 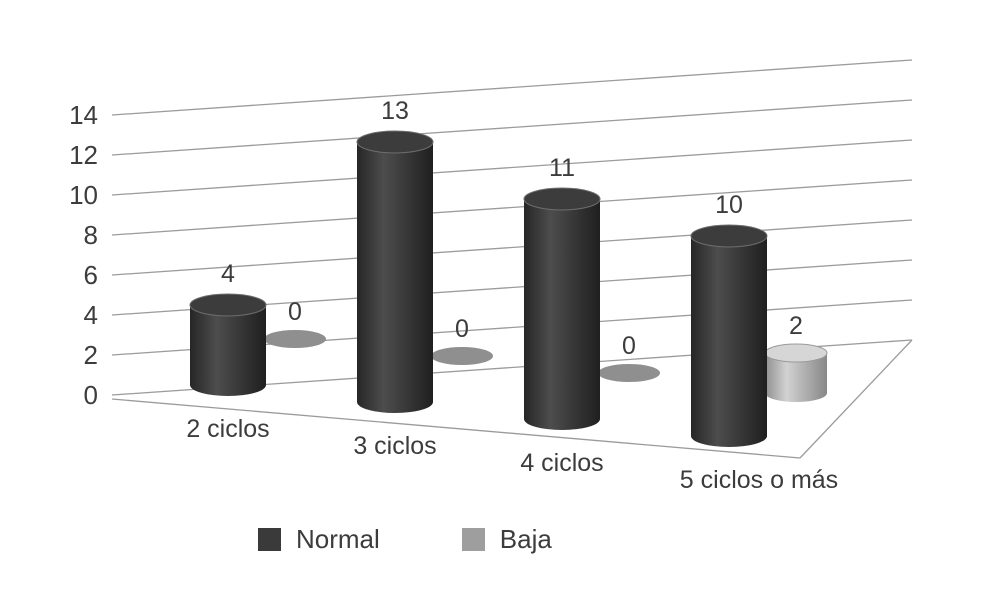 I want to click on category-label-3: 5 ciclos o más, so click(x=759, y=480).